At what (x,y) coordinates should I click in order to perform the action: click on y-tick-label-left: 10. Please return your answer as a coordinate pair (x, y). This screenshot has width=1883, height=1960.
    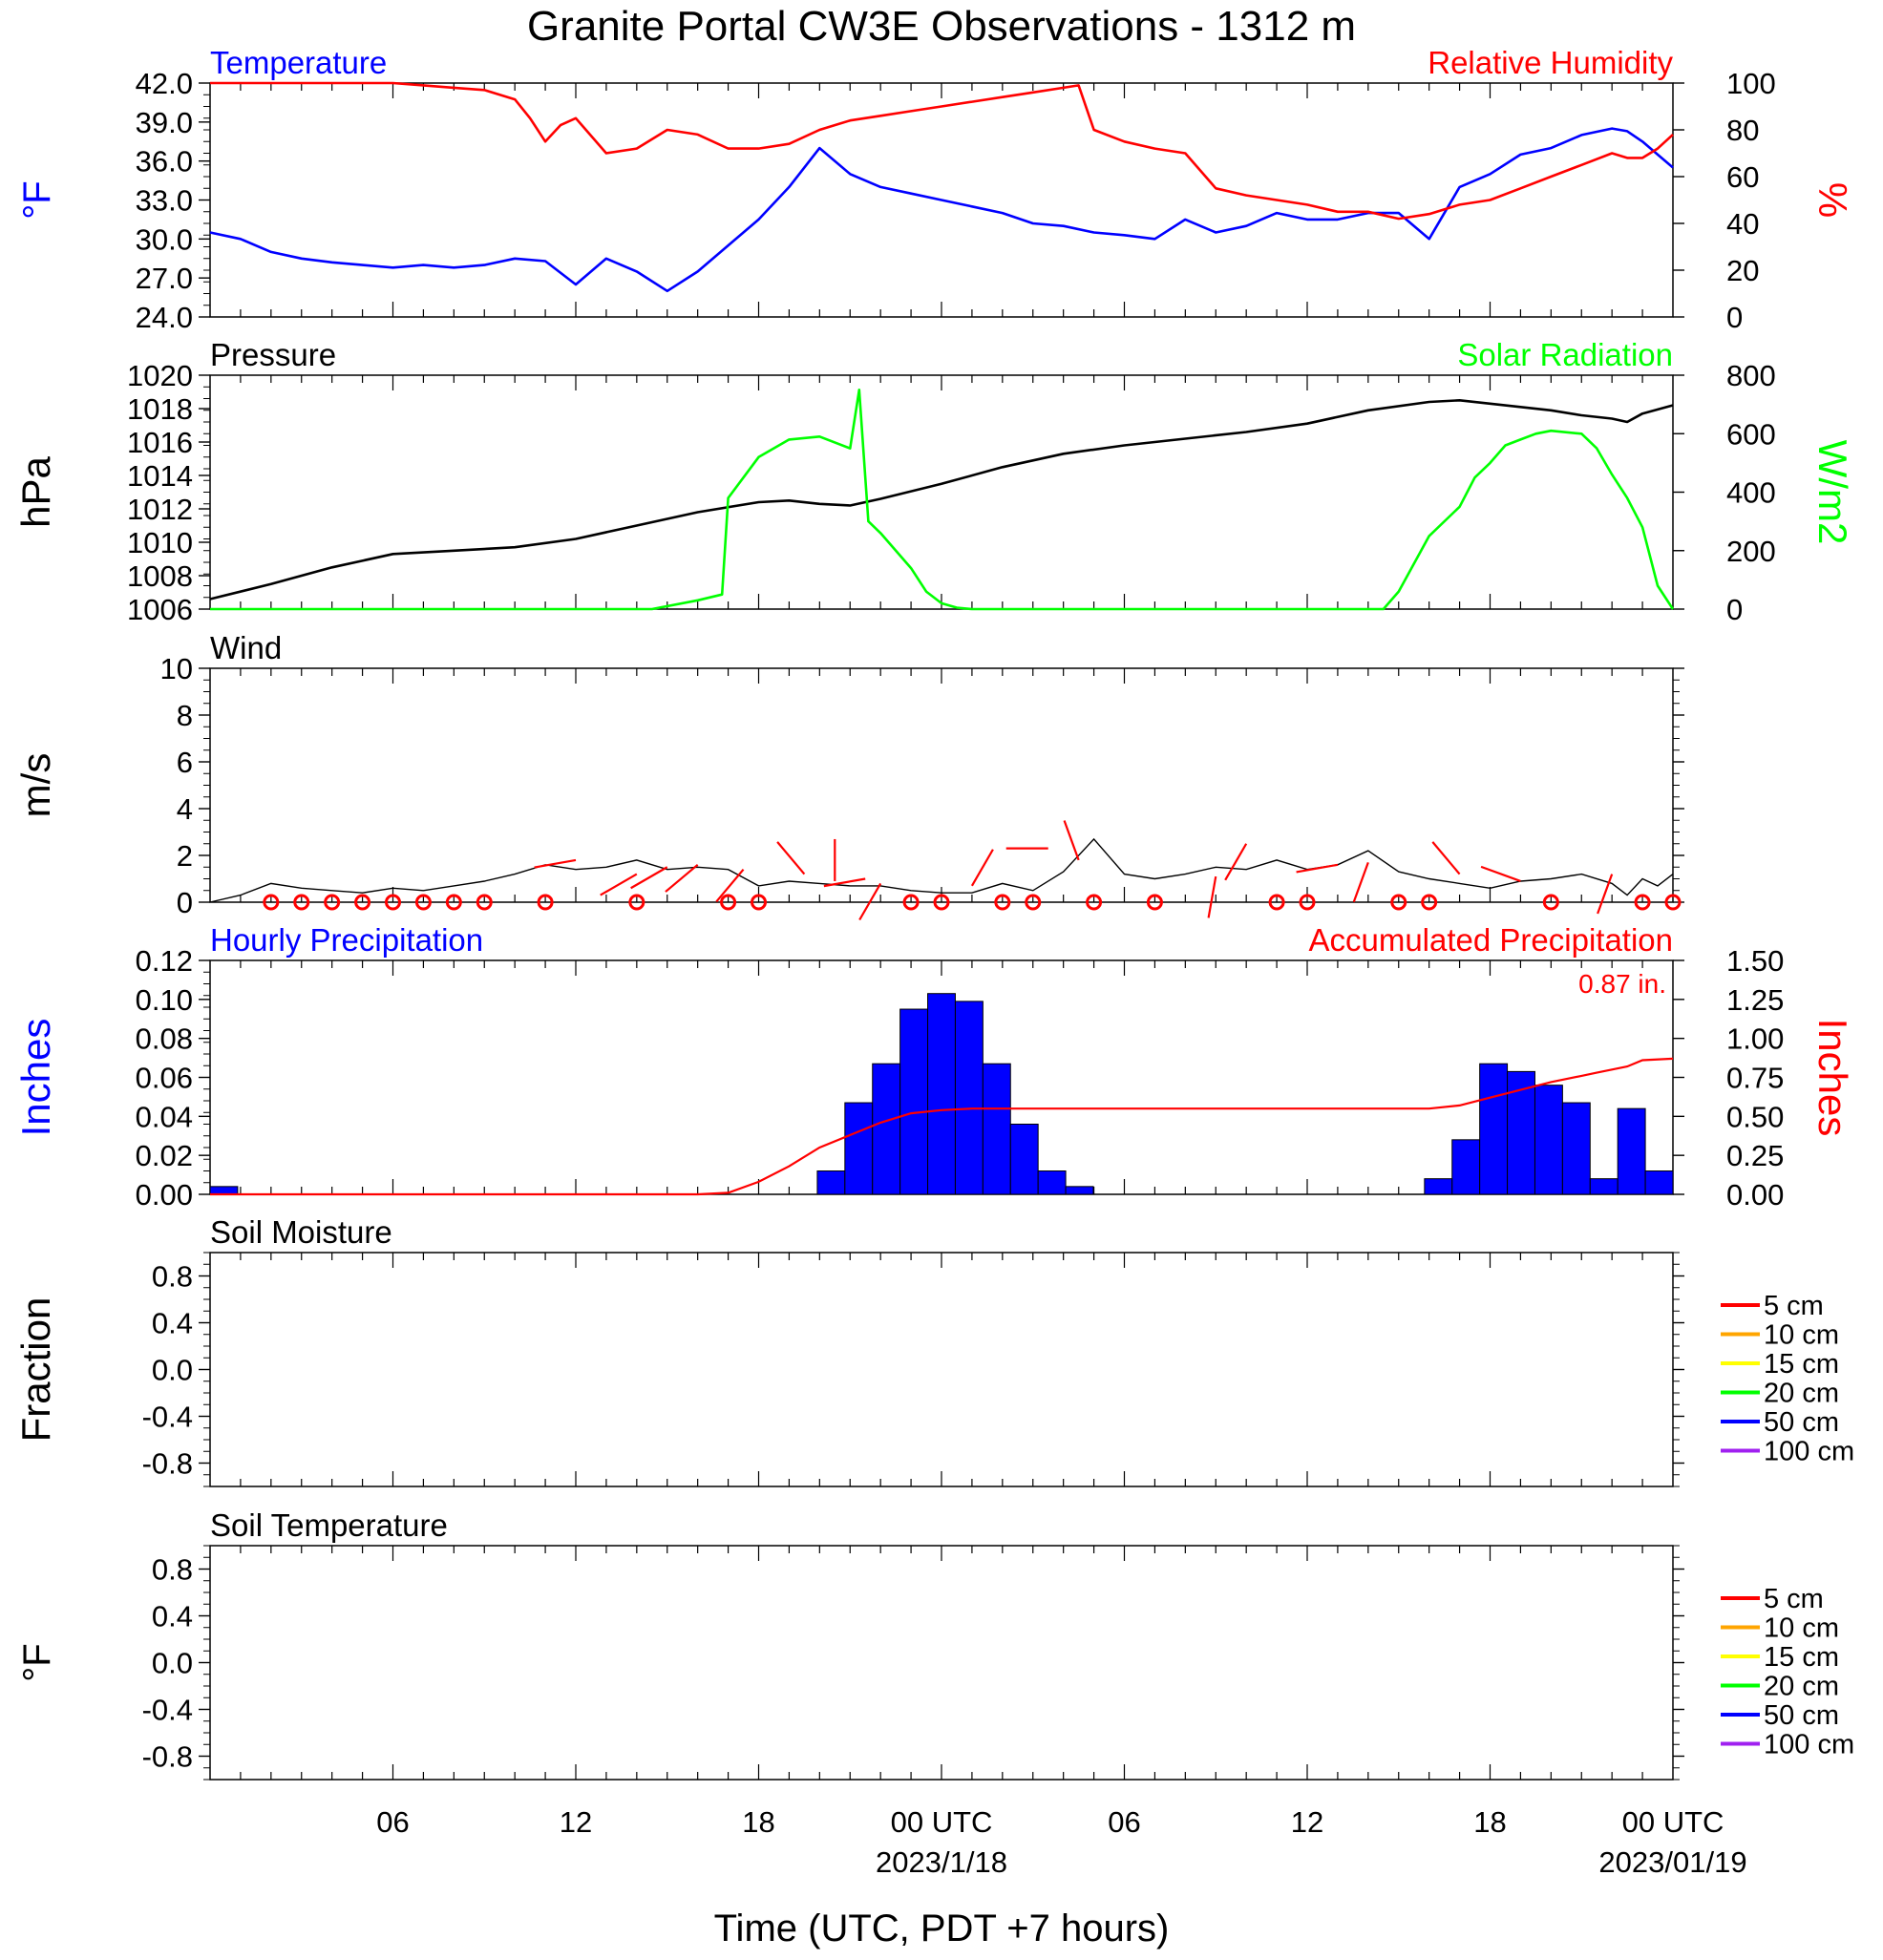
    Looking at the image, I should click on (176, 668).